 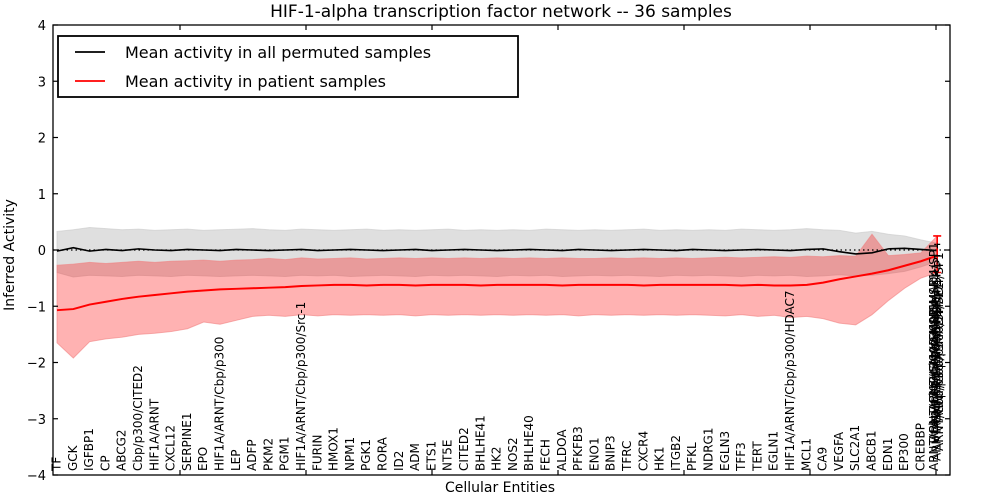 I want to click on x-category-label: NPM1, so click(x=350, y=454).